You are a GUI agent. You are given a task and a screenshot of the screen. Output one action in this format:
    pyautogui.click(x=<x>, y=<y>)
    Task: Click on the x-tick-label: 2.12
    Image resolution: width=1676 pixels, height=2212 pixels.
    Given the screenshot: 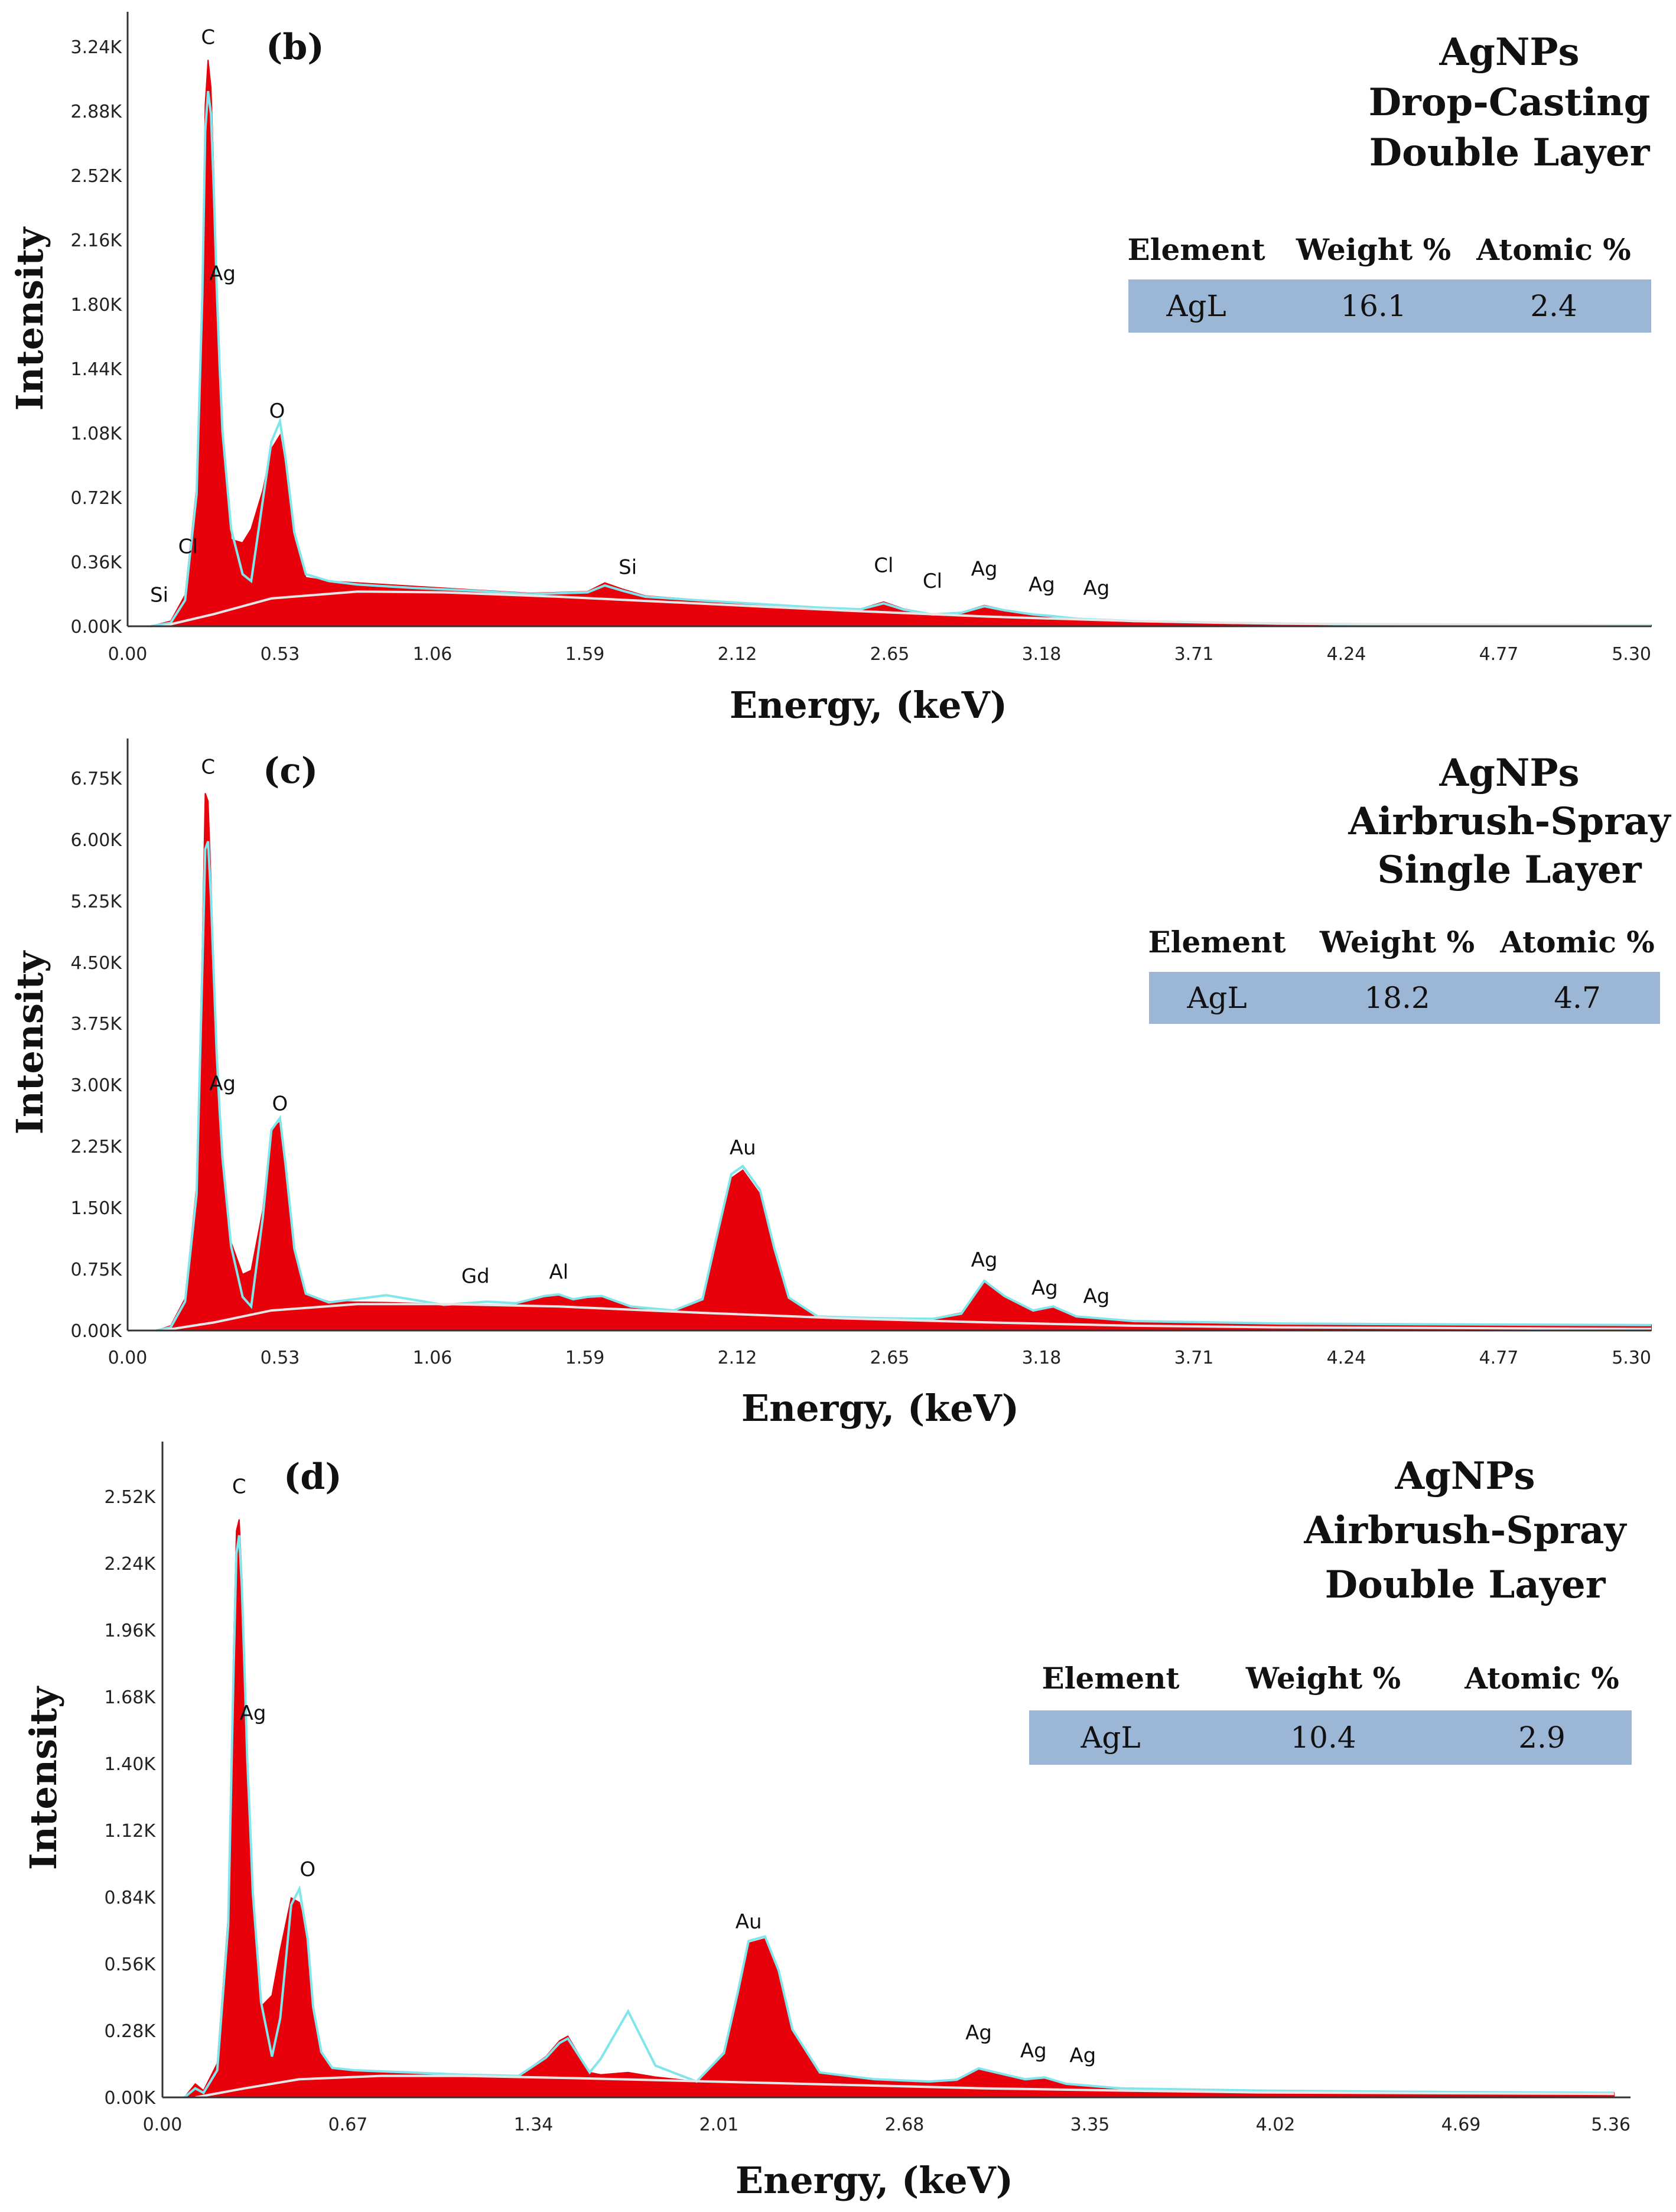 What is the action you would take?
    pyautogui.click(x=737, y=655)
    